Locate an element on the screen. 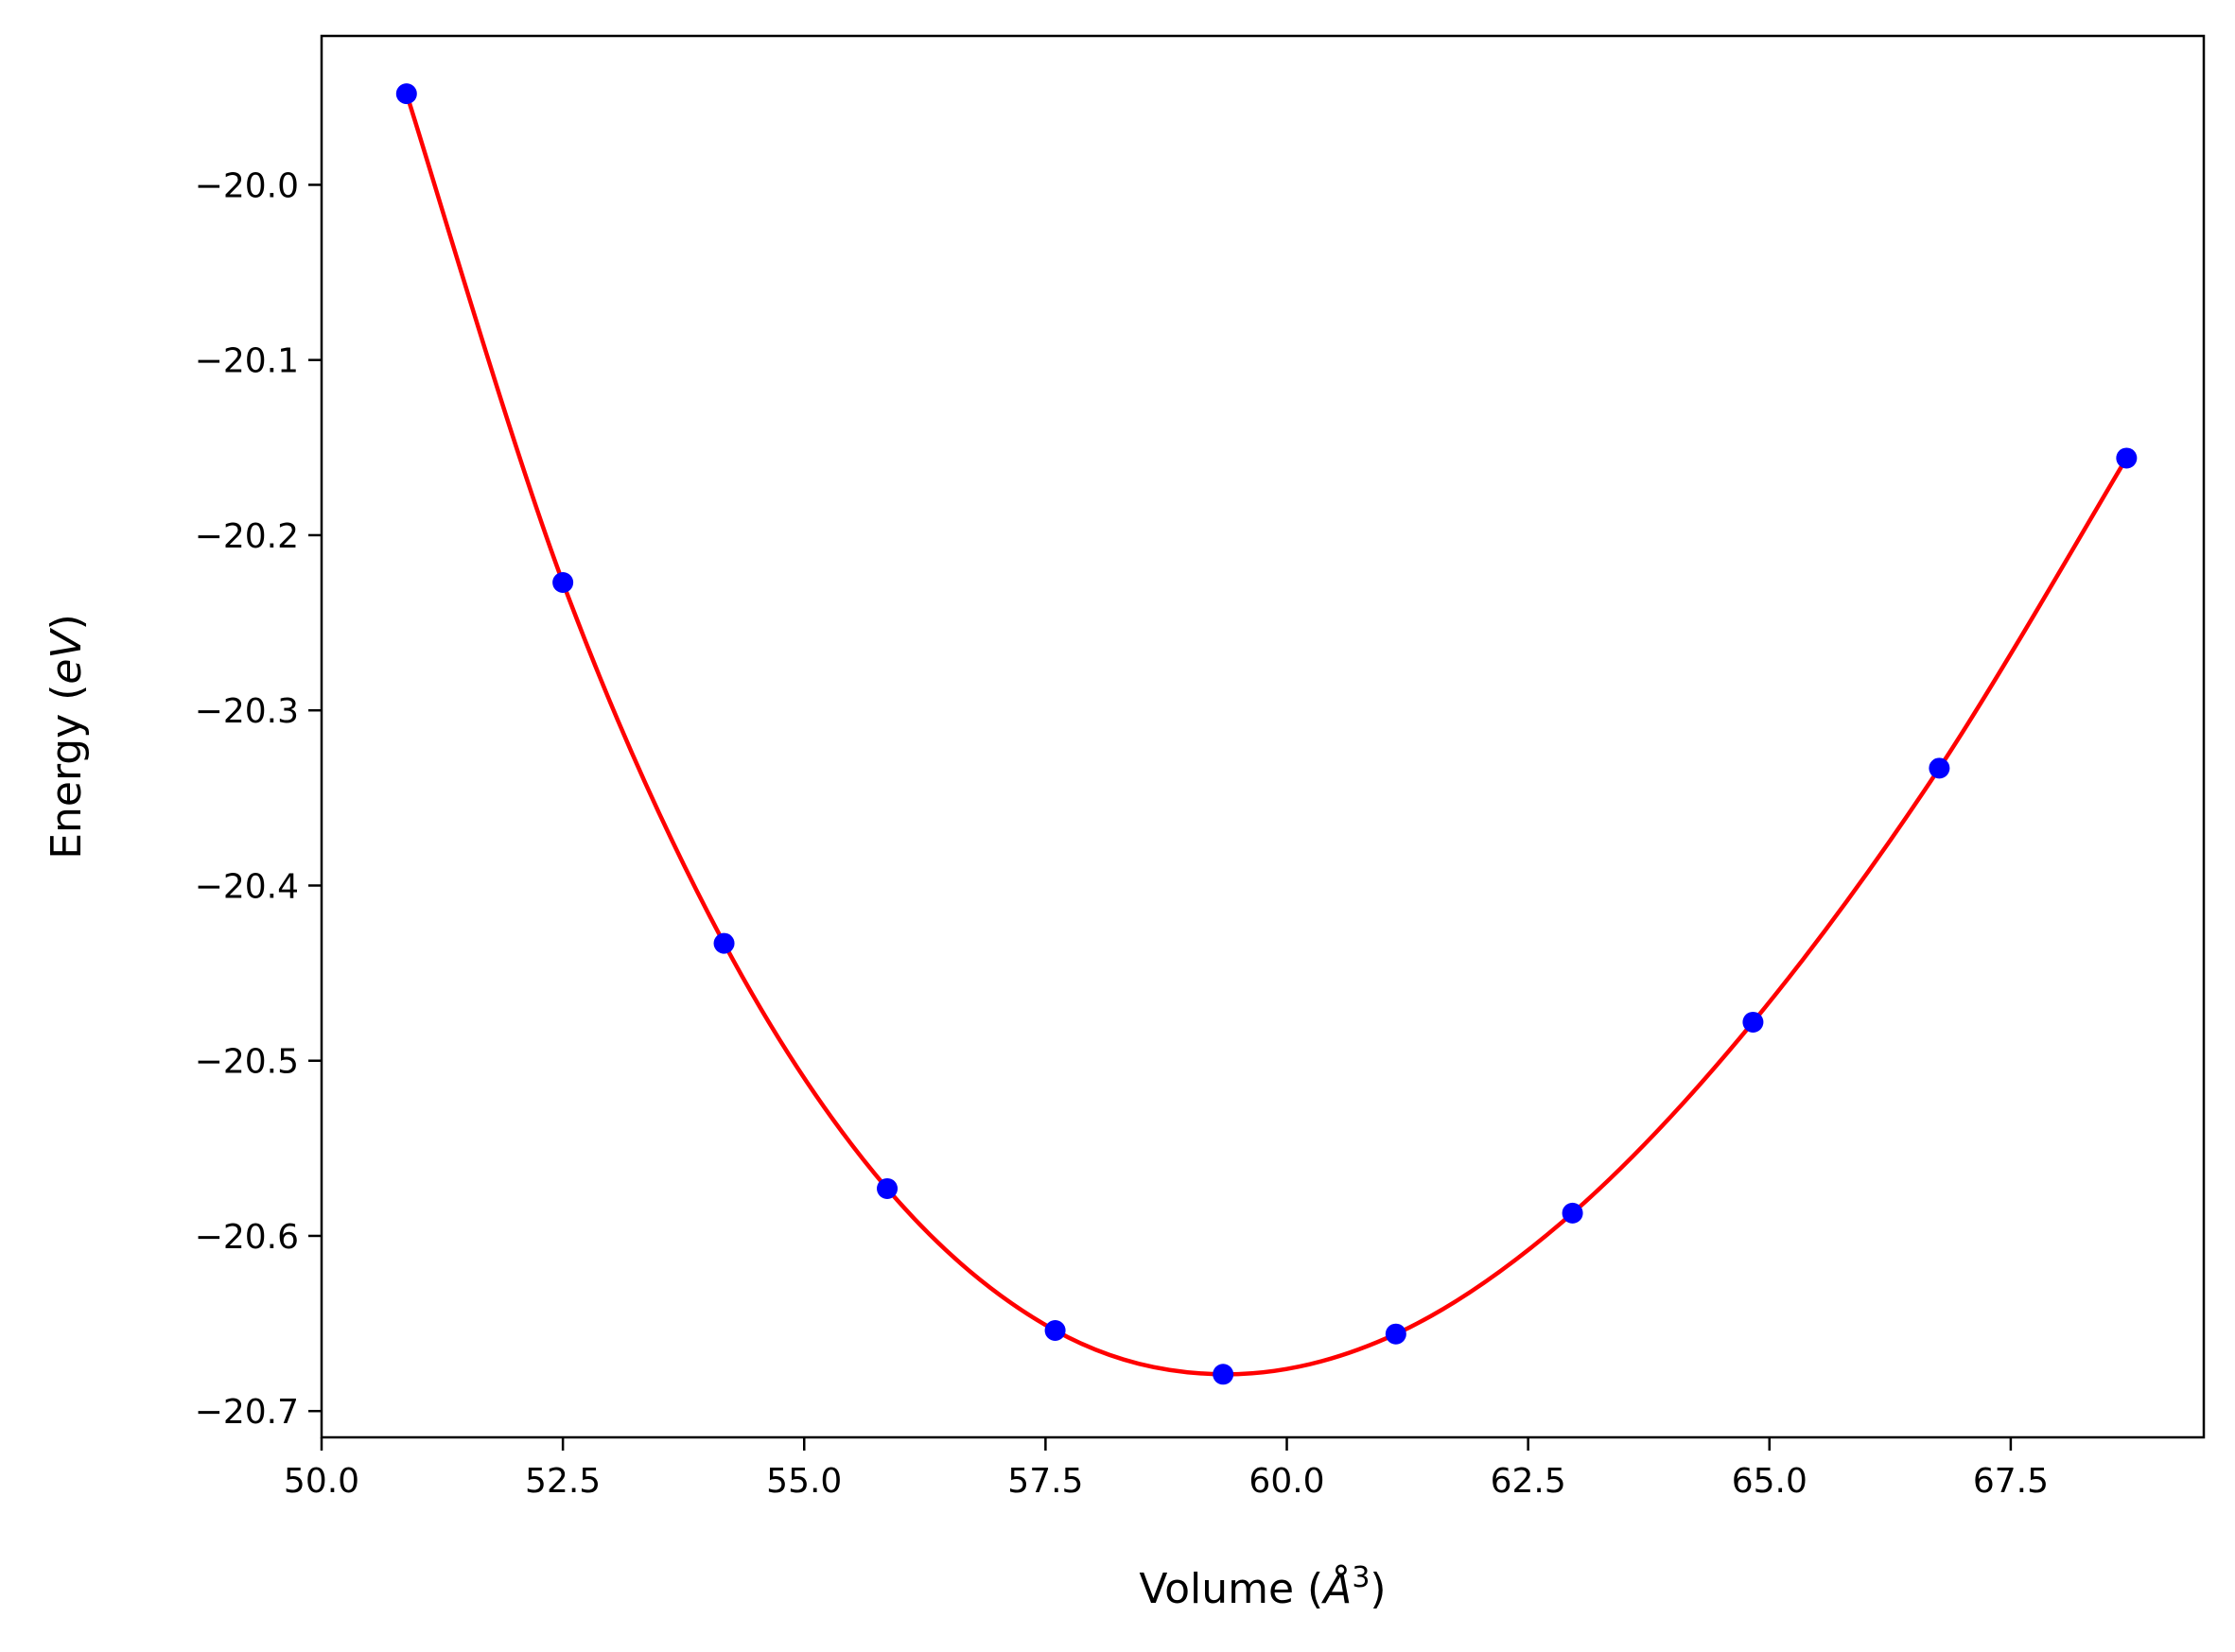 This screenshot has width=2235, height=1652. x-tick-label: 62.5 is located at coordinates (1528, 1482).